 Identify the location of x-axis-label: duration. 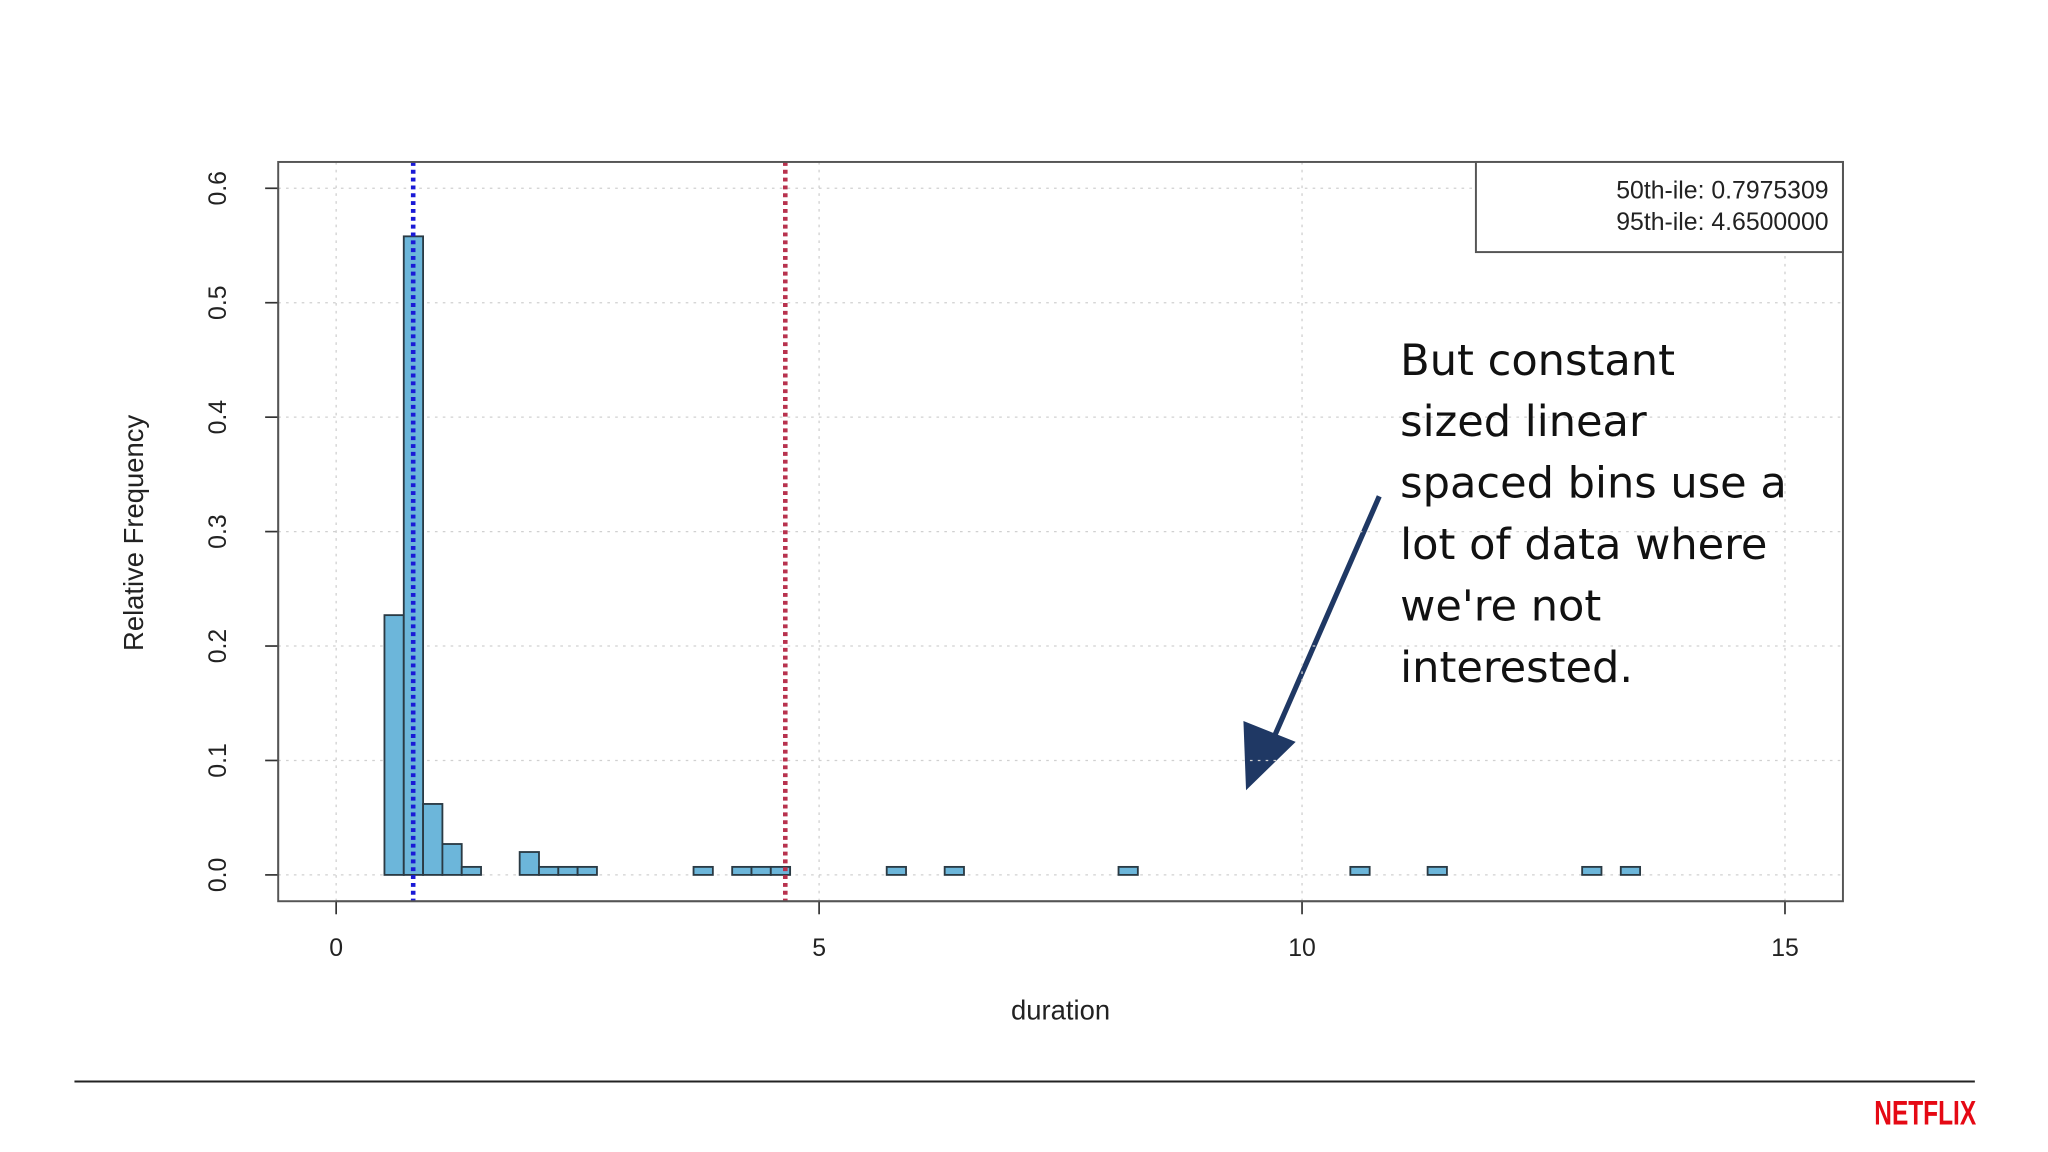
(1060, 1009).